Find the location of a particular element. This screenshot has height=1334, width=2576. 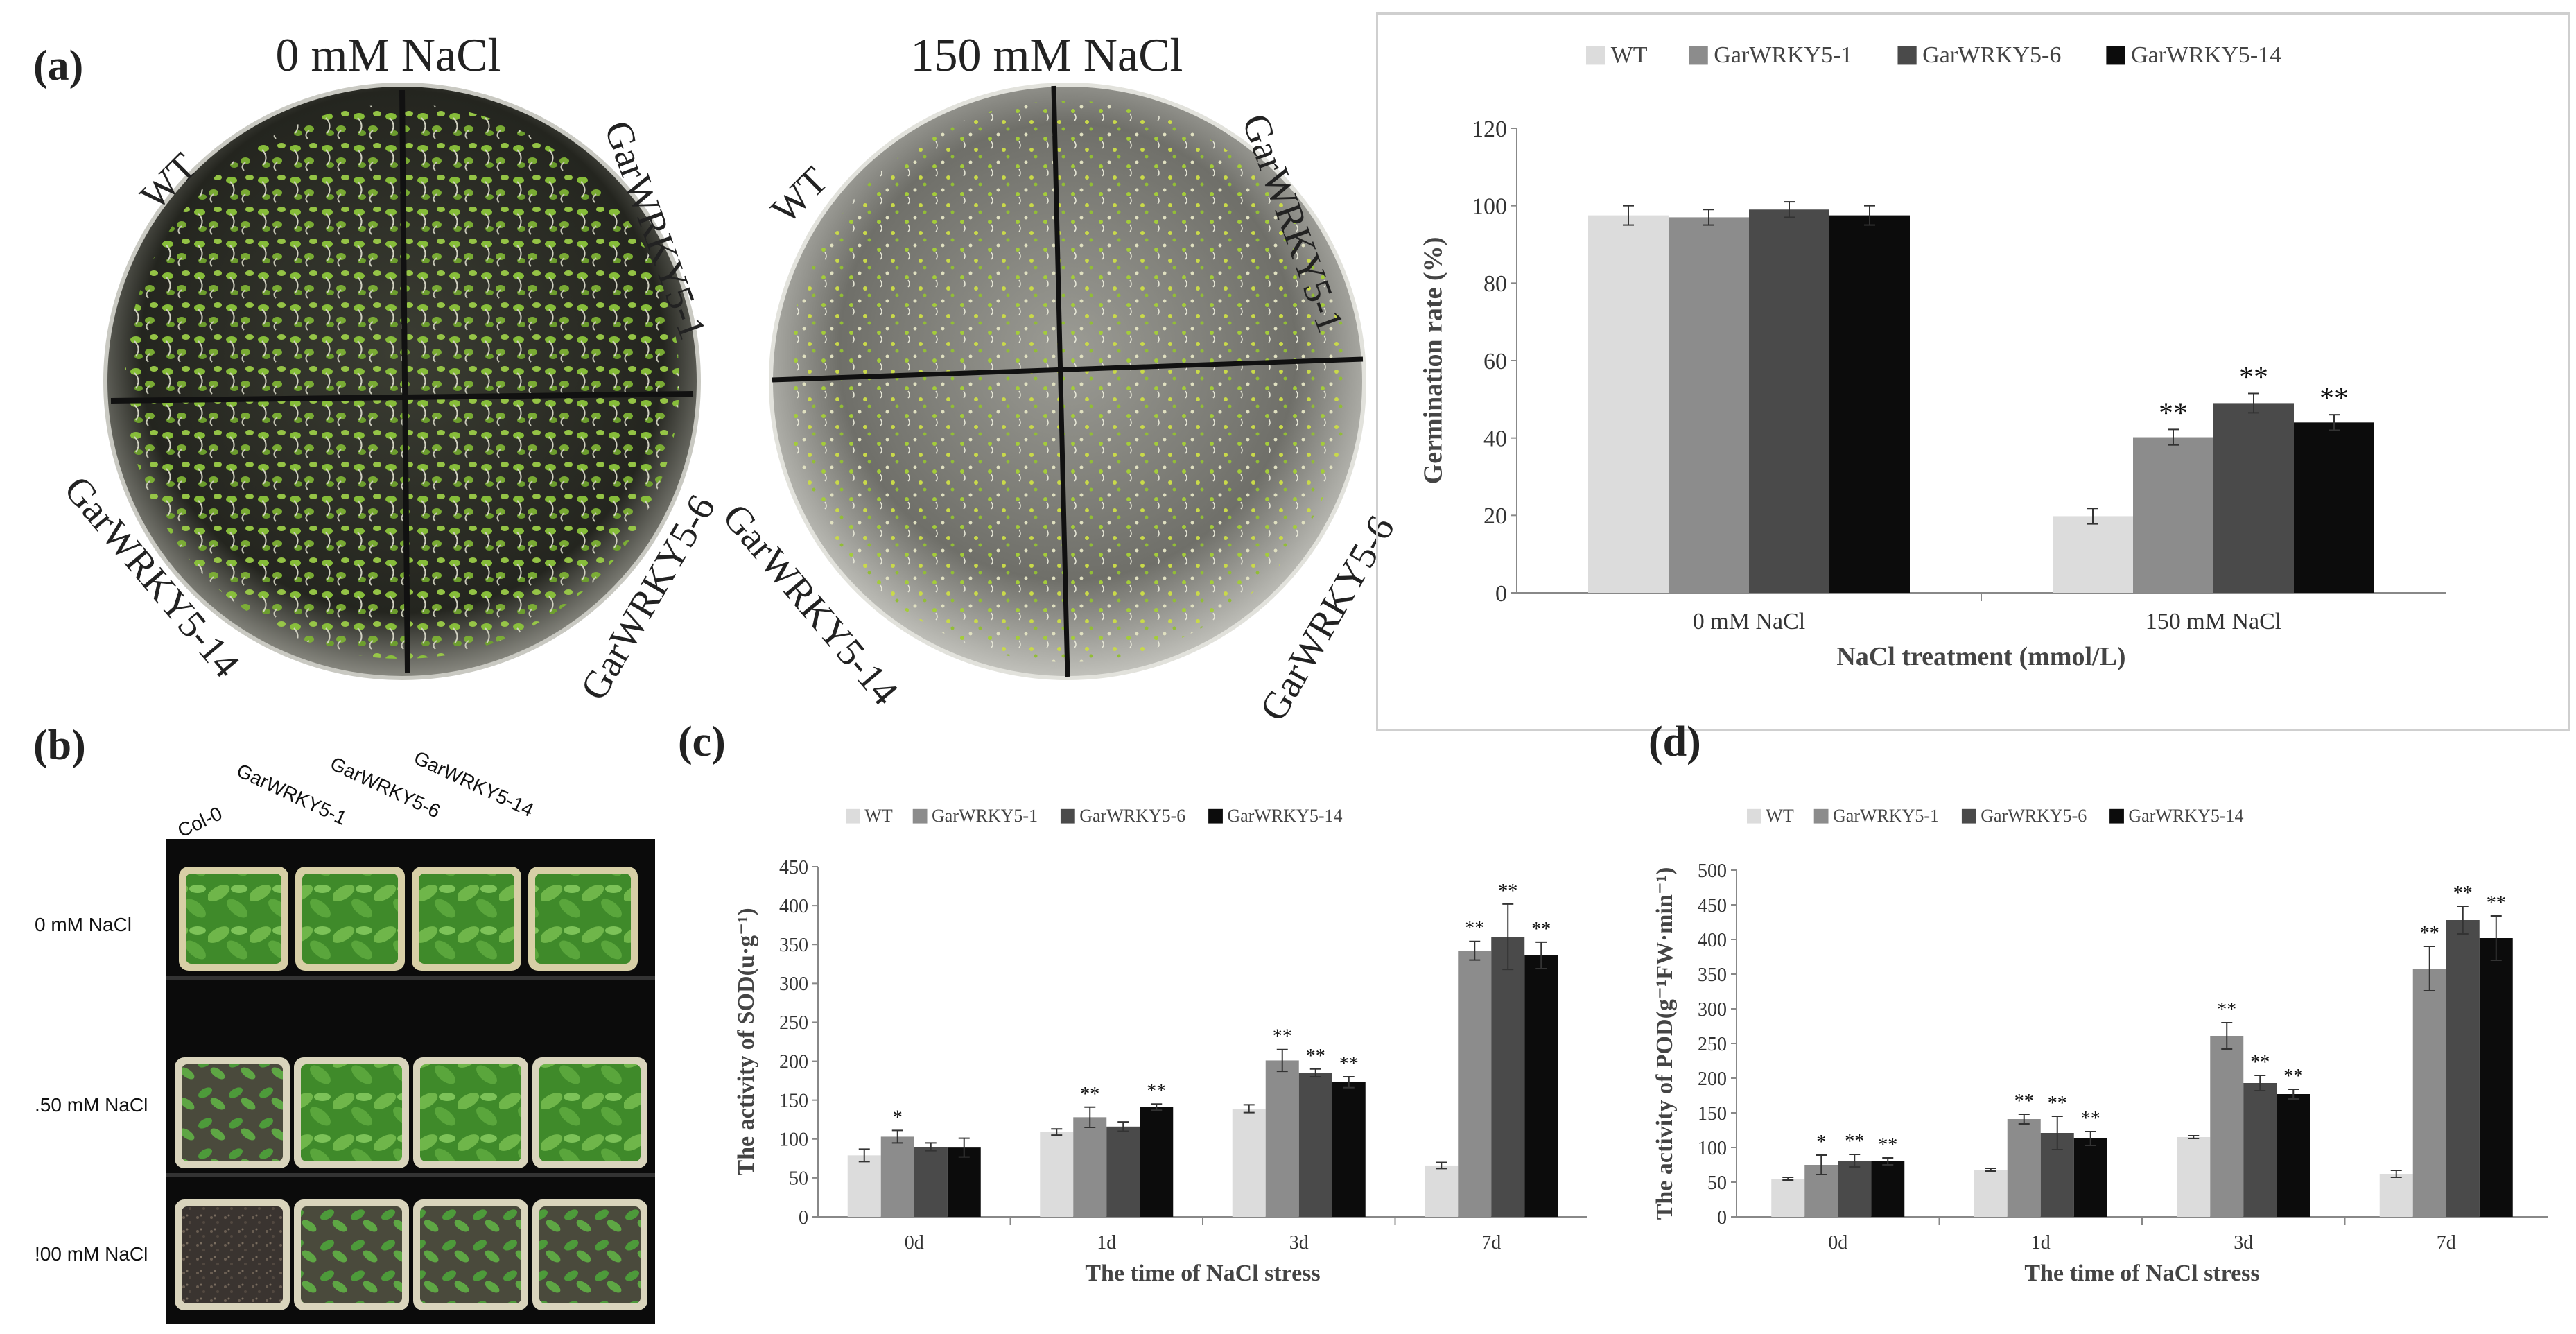

row-label-150mm: .50 mM NaCl is located at coordinates (91, 1105).